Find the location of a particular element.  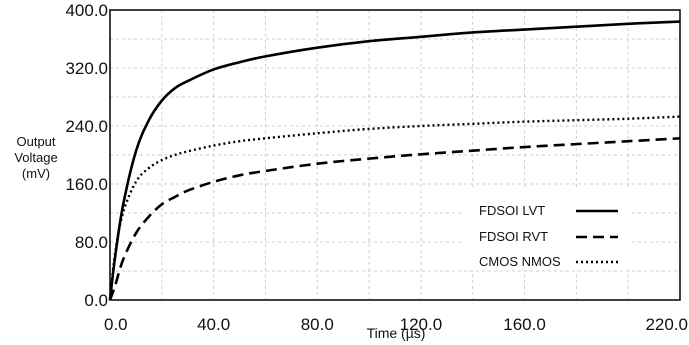

x-tick-label: 120.0 is located at coordinates (421, 324).